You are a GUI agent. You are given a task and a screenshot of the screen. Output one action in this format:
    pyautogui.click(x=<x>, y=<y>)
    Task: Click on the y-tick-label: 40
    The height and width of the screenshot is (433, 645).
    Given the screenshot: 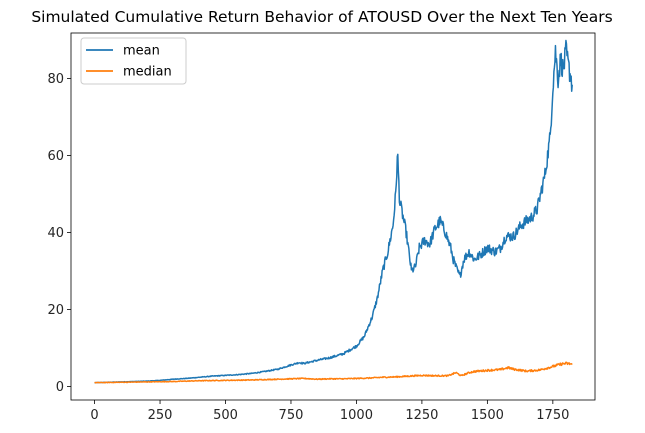 What is the action you would take?
    pyautogui.click(x=55, y=233)
    